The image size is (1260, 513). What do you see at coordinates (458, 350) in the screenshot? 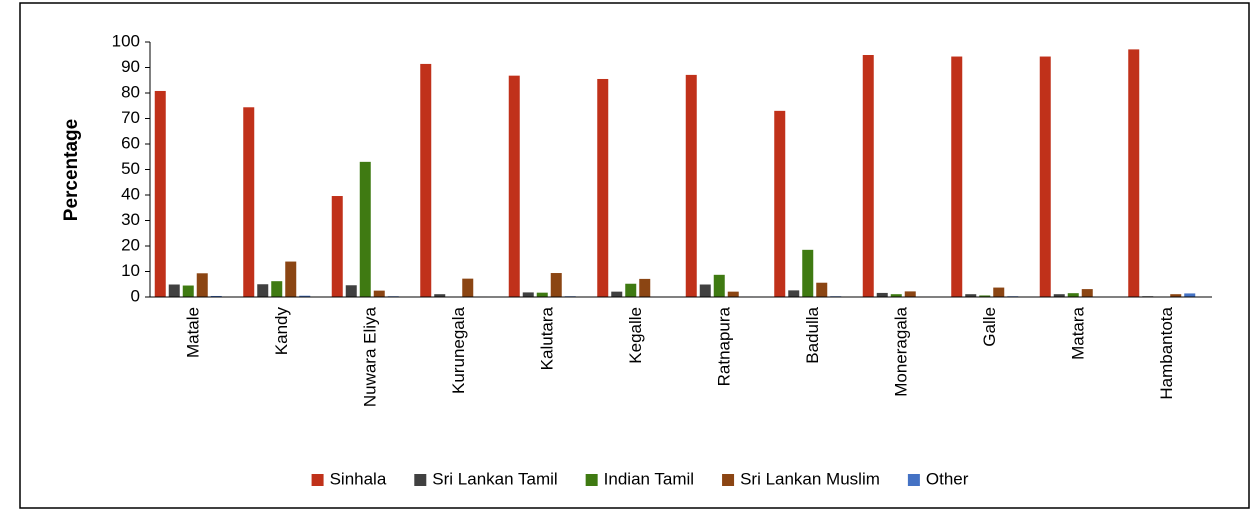
I see `x-tick-label: Kurunegala` at bounding box center [458, 350].